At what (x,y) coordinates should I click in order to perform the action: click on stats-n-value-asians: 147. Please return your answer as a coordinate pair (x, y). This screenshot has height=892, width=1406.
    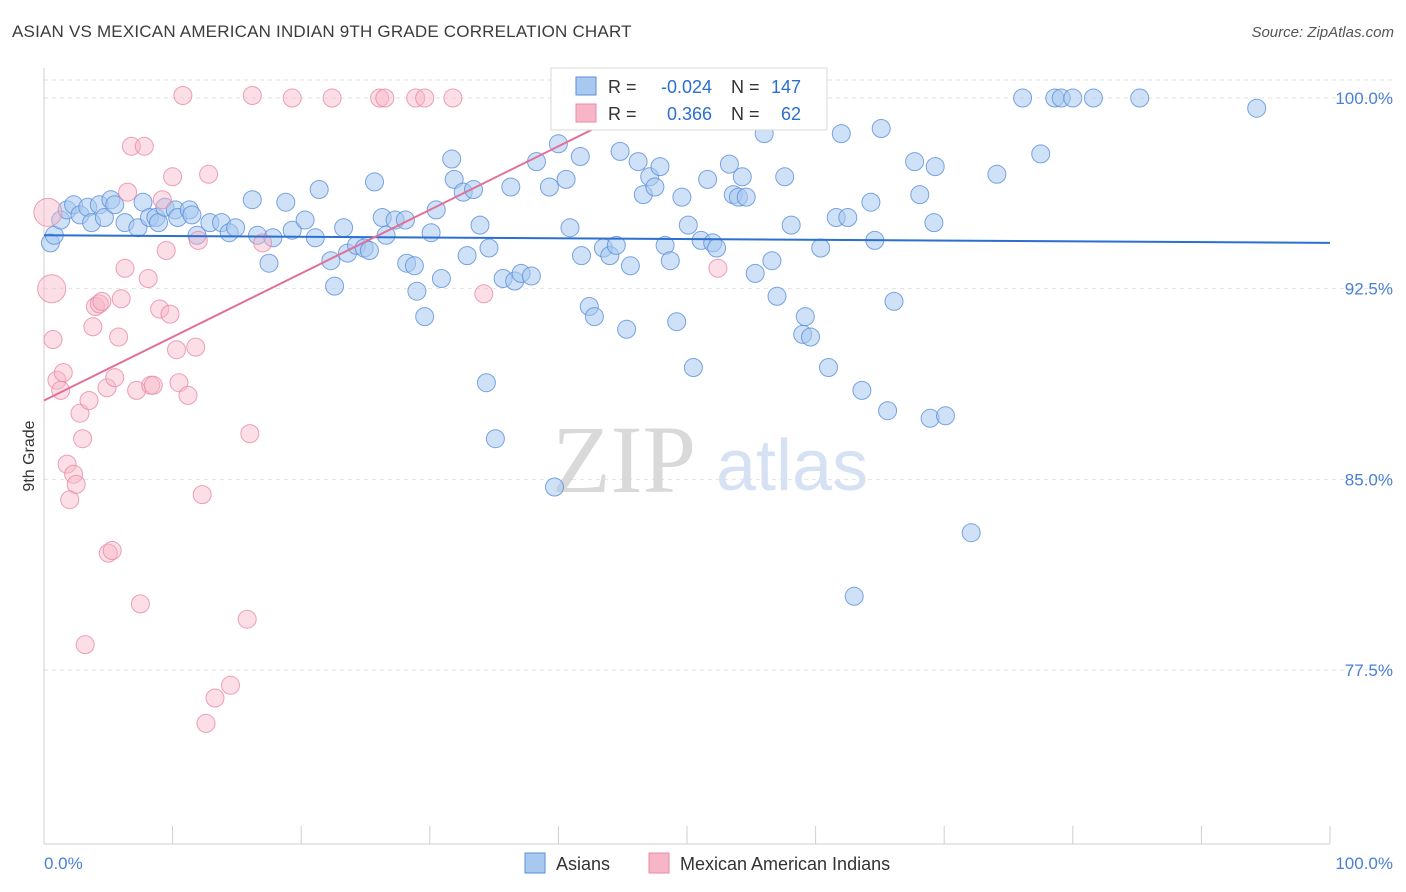
    Looking at the image, I should click on (786, 87).